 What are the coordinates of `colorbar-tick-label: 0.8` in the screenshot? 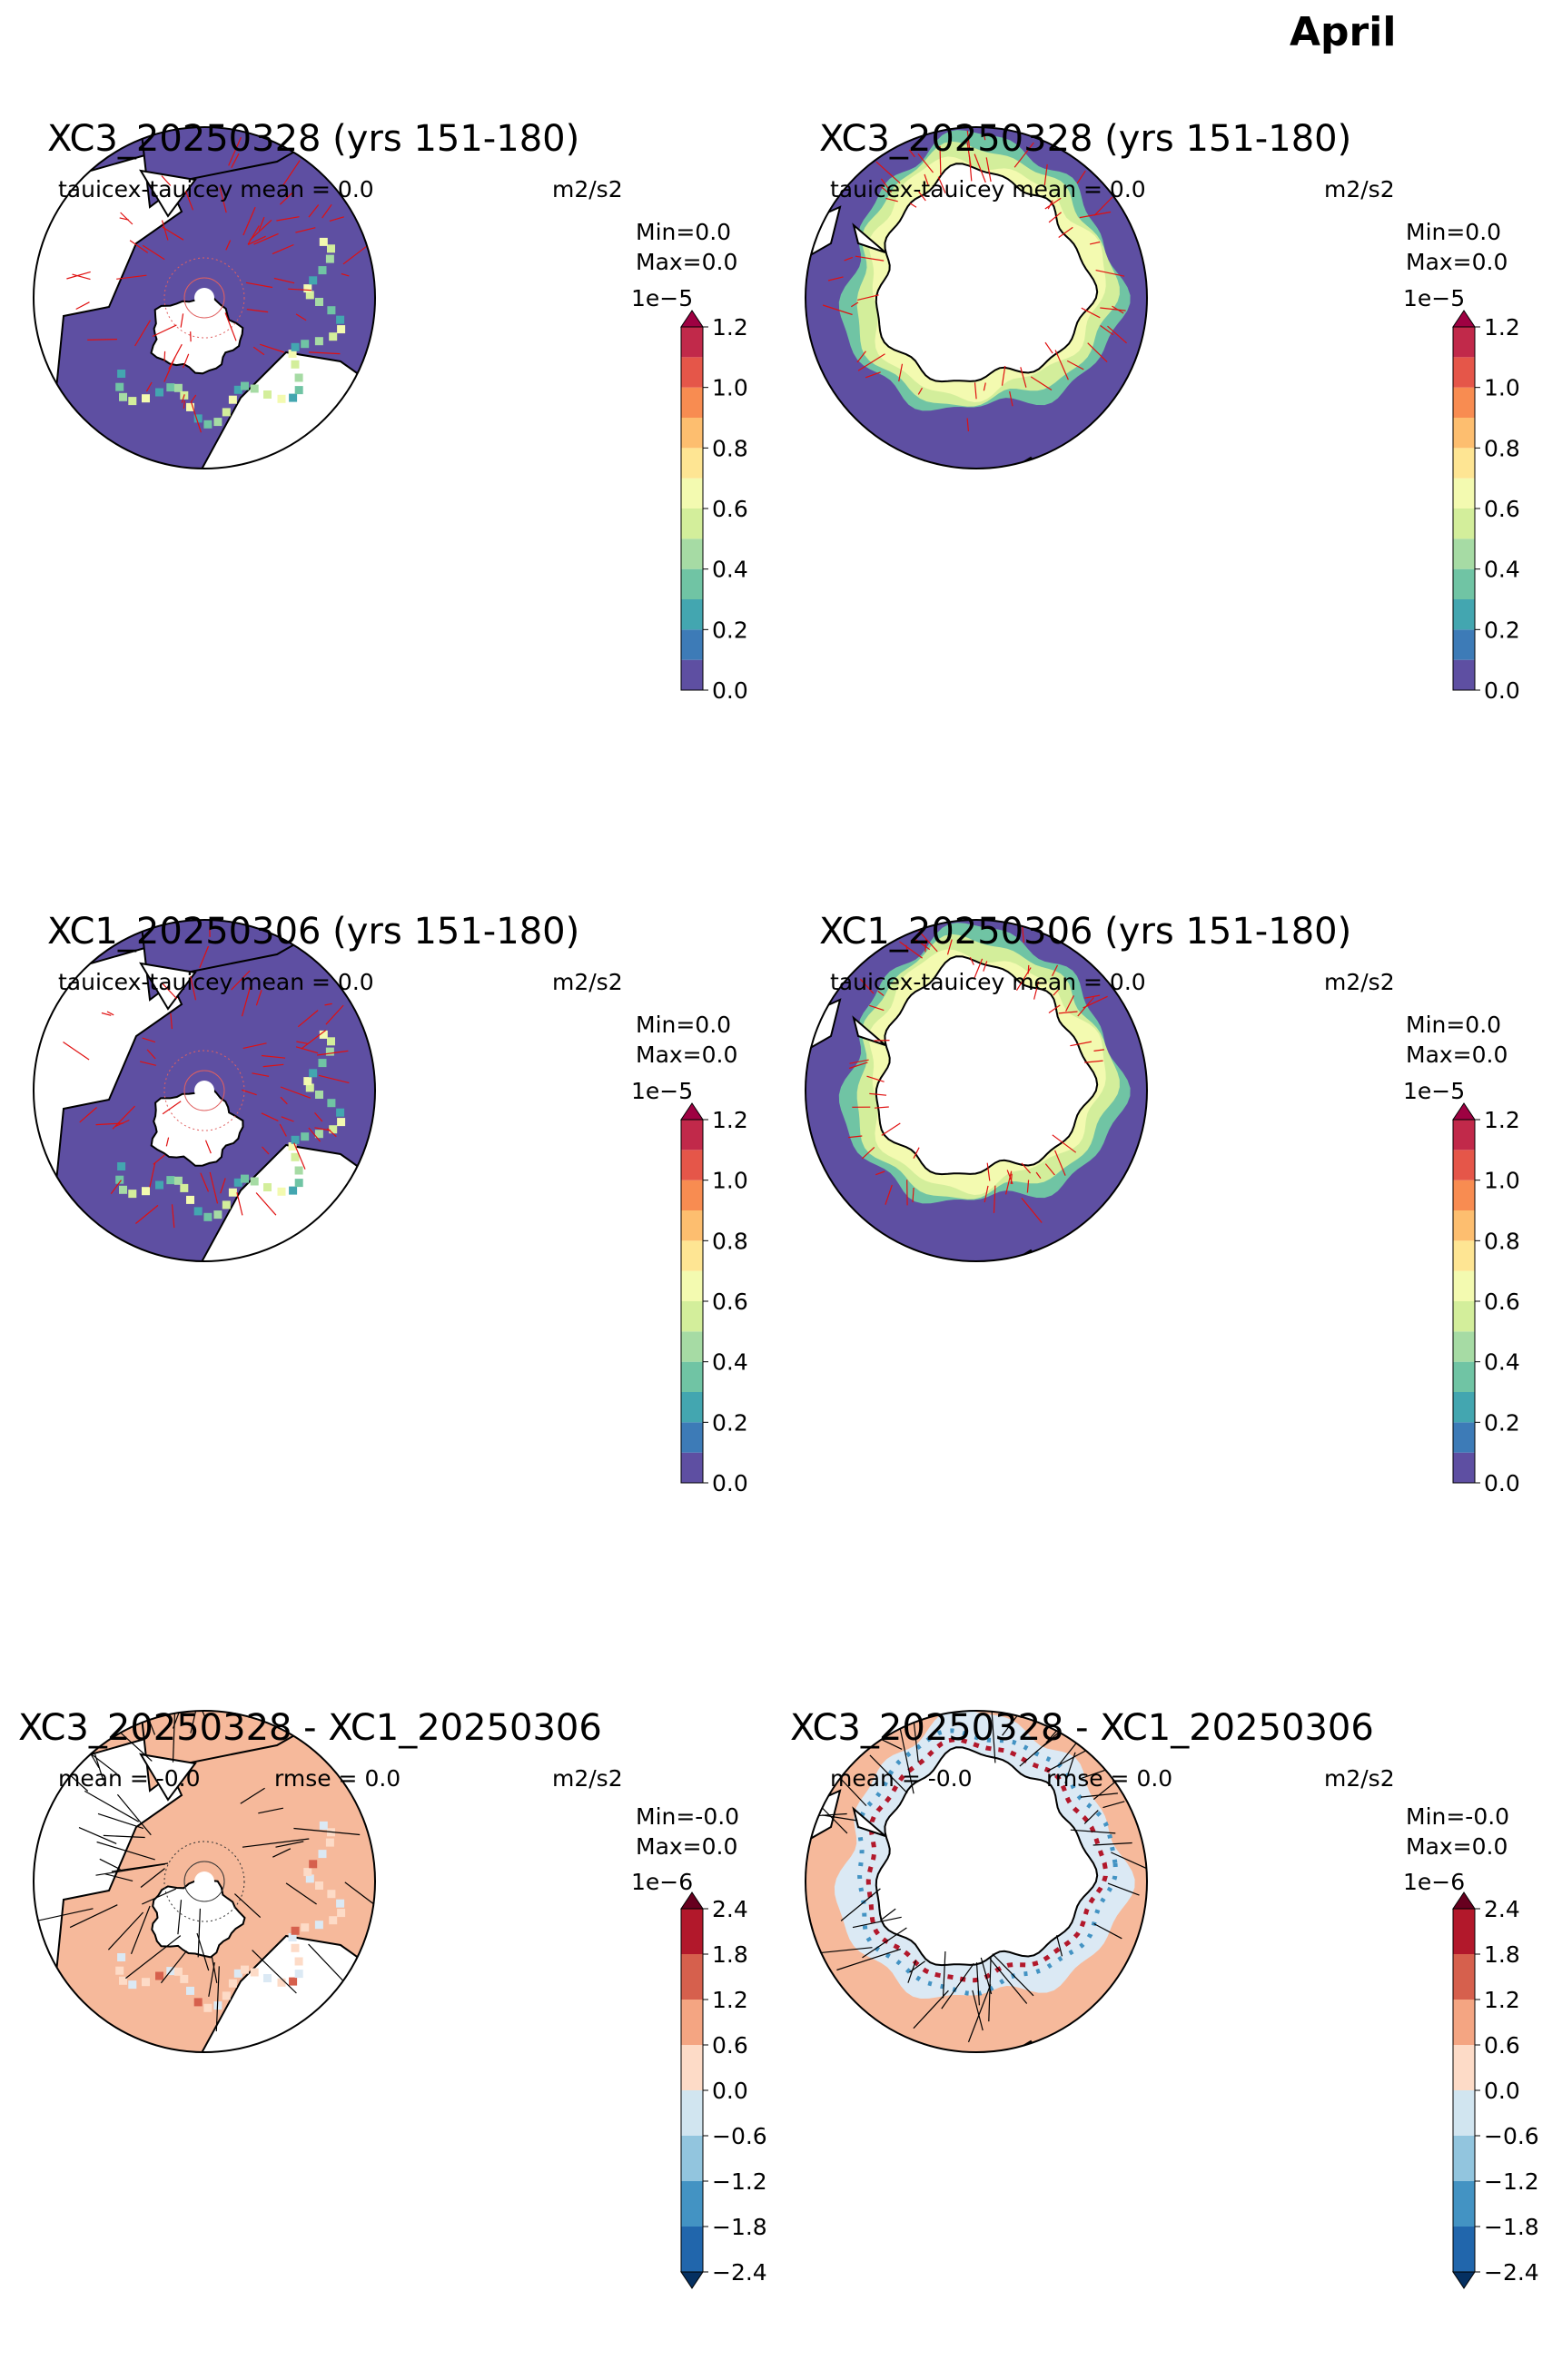 It's located at (730, 448).